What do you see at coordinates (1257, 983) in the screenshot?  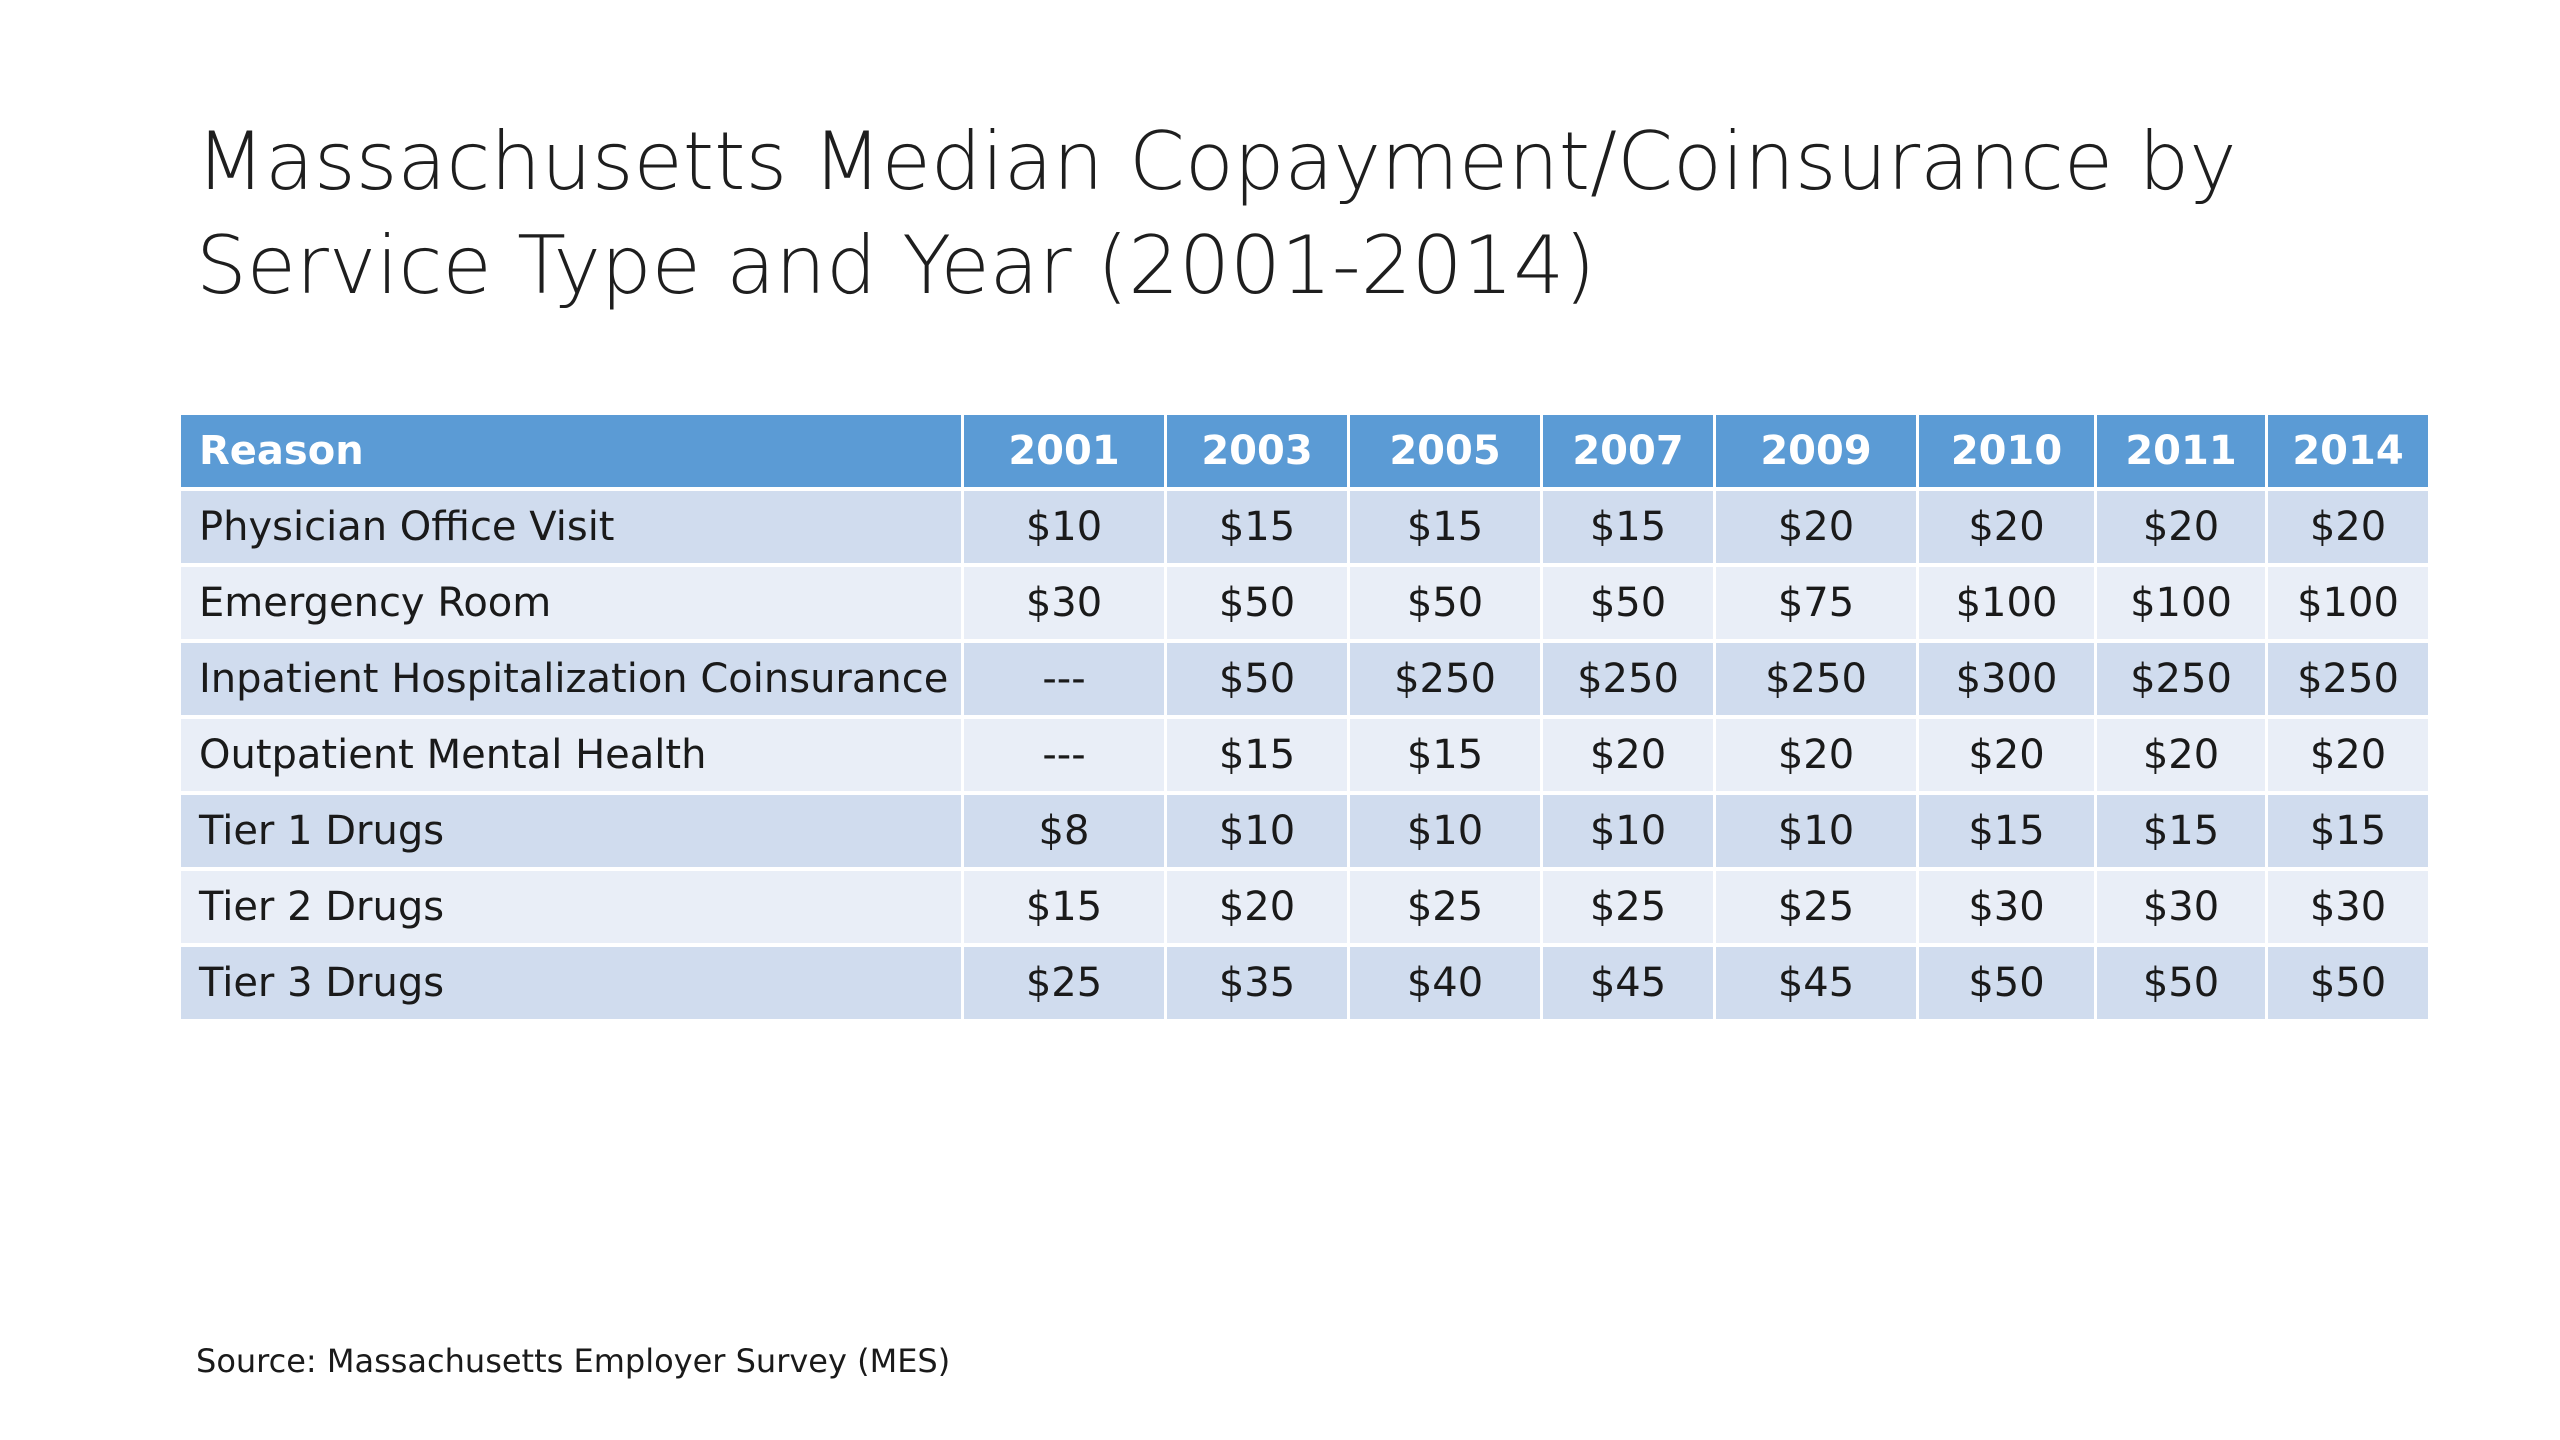 I see `table-cell: $35` at bounding box center [1257, 983].